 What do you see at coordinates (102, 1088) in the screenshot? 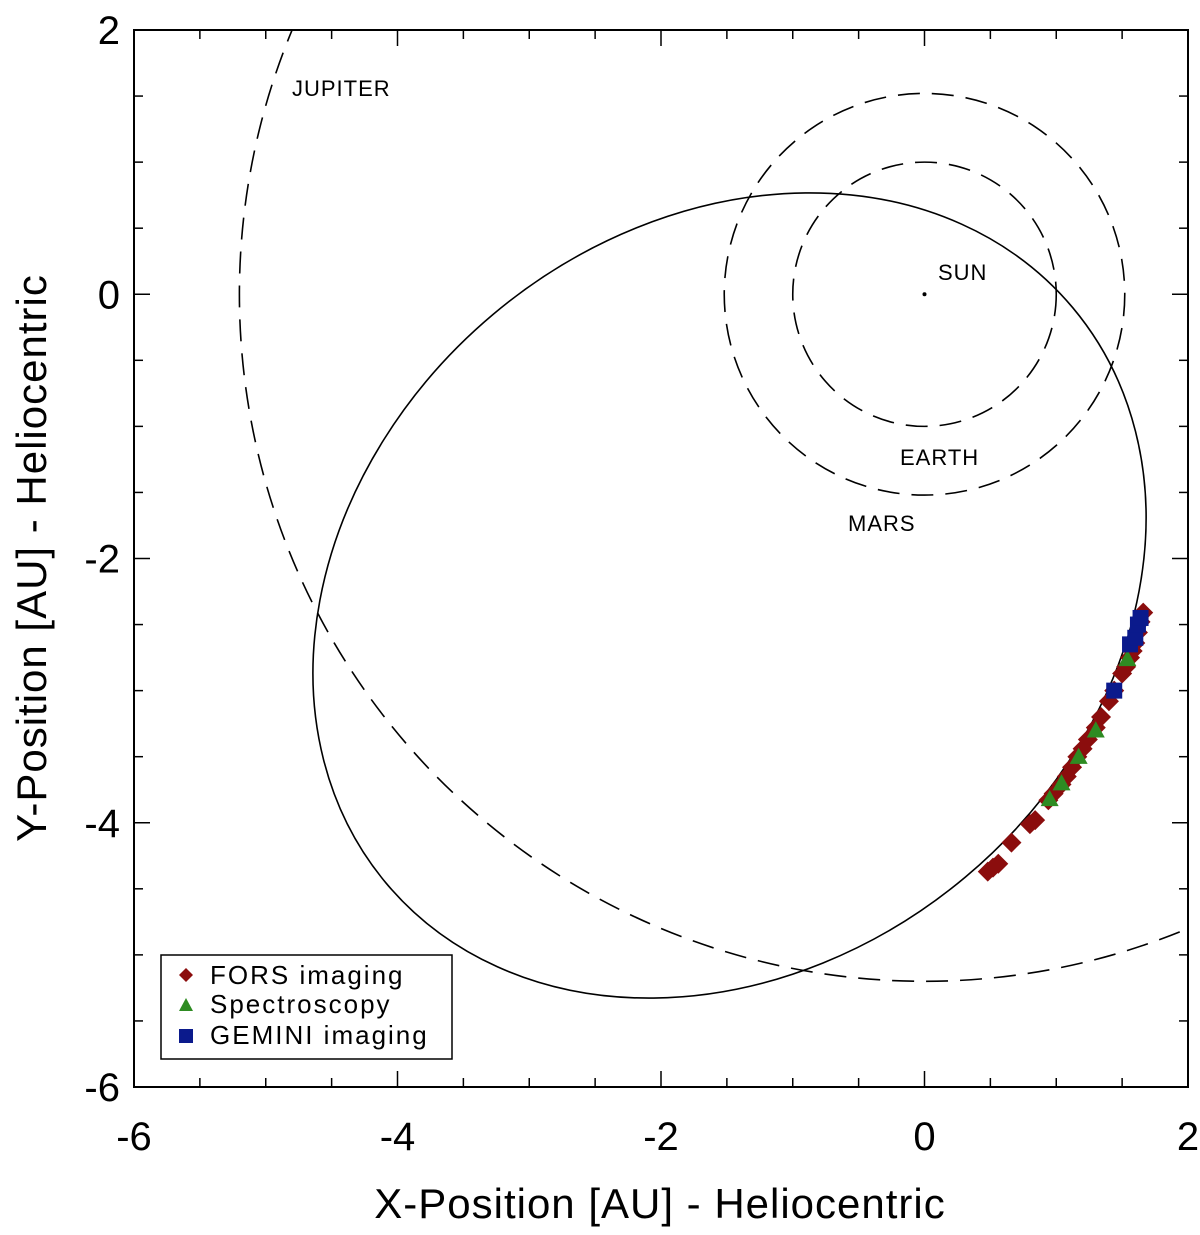
I see `y-tick-label: -6` at bounding box center [102, 1088].